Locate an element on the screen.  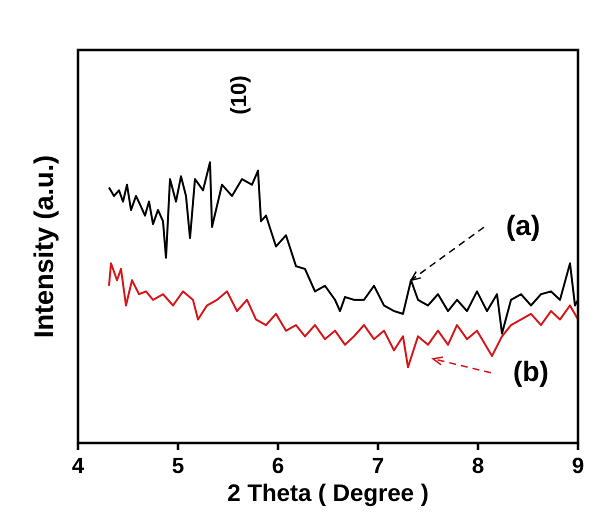
x-tick-label: 9 is located at coordinates (578, 465).